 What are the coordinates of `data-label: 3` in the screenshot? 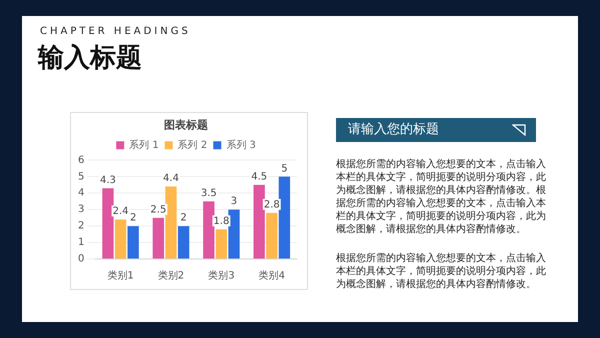 It's located at (234, 202).